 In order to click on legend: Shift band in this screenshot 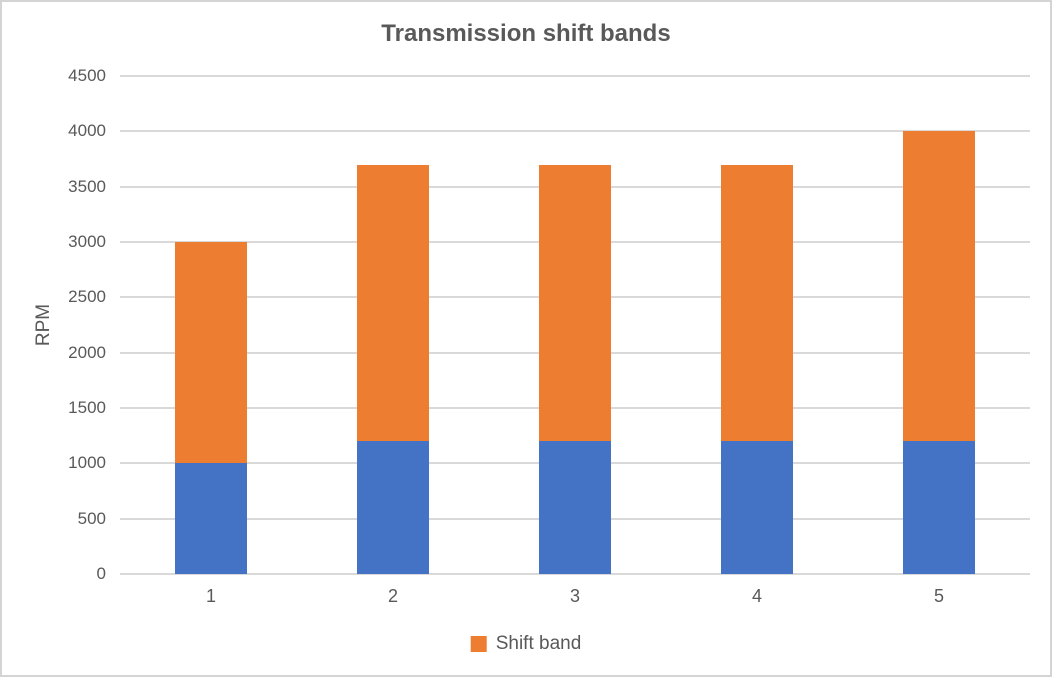, I will do `click(526, 644)`.